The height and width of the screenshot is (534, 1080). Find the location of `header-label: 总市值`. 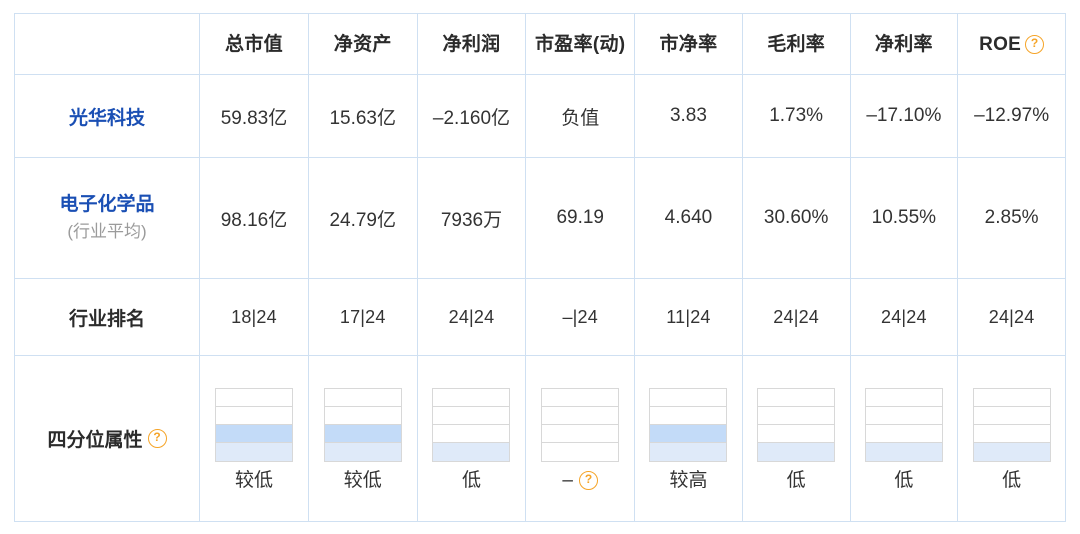

header-label: 总市值 is located at coordinates (254, 44).